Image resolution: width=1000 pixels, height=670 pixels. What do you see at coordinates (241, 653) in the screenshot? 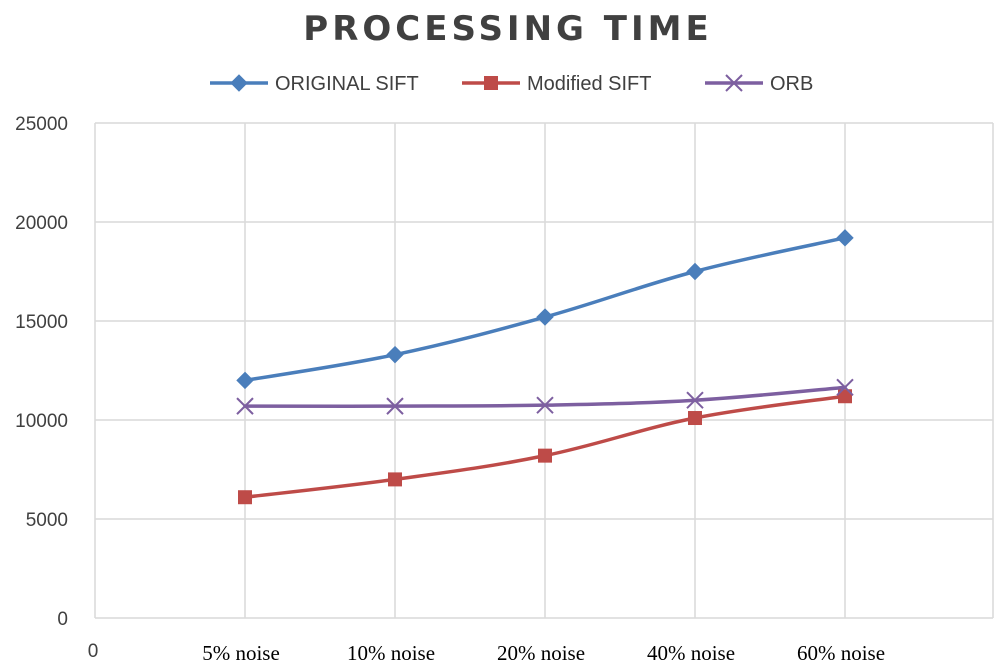
I see `x-tick-label: 5% noise` at bounding box center [241, 653].